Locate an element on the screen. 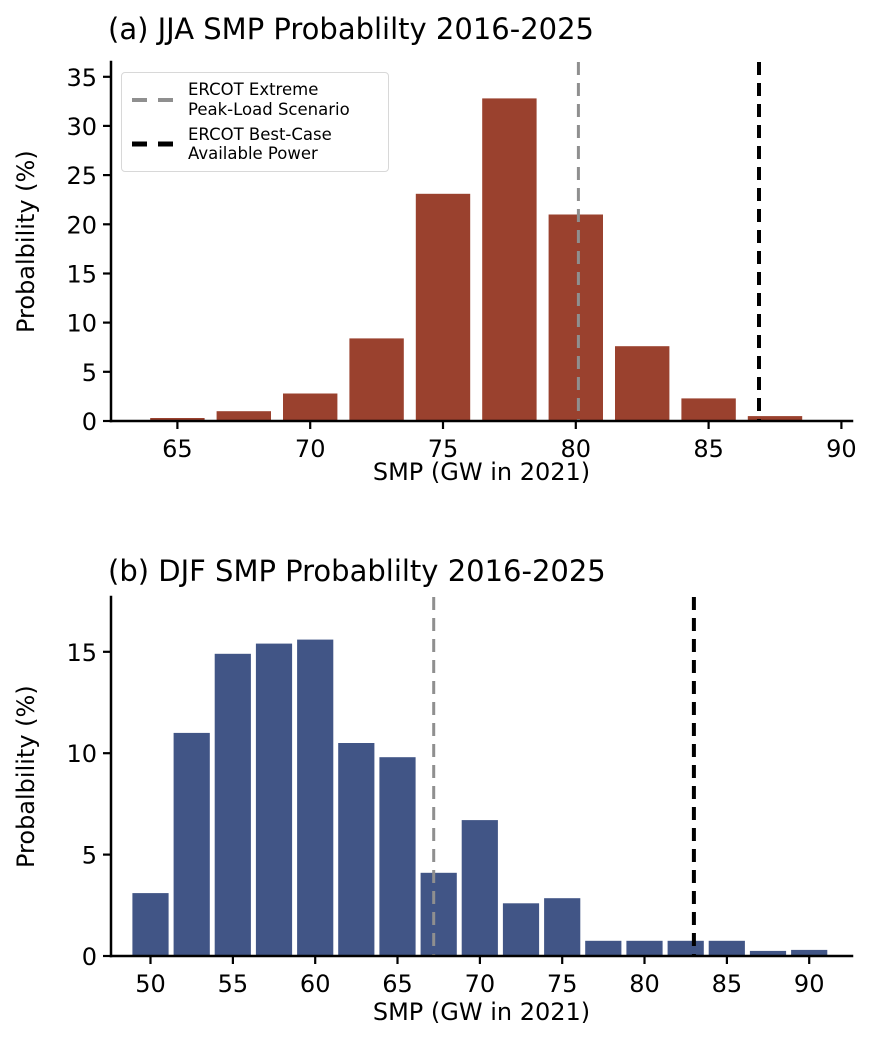 The width and height of the screenshot is (872, 1050). legend-label-line: ERCOT Best-Case is located at coordinates (260, 134).